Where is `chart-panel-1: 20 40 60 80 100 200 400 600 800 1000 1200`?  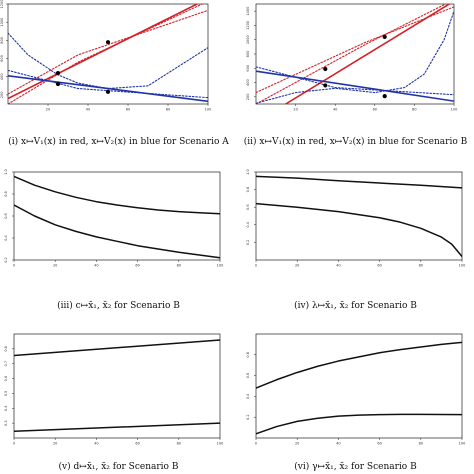
chart-panel-1: 20 40 60 80 100 200 400 600 800 1000 1200 is located at coordinates (108, 62).